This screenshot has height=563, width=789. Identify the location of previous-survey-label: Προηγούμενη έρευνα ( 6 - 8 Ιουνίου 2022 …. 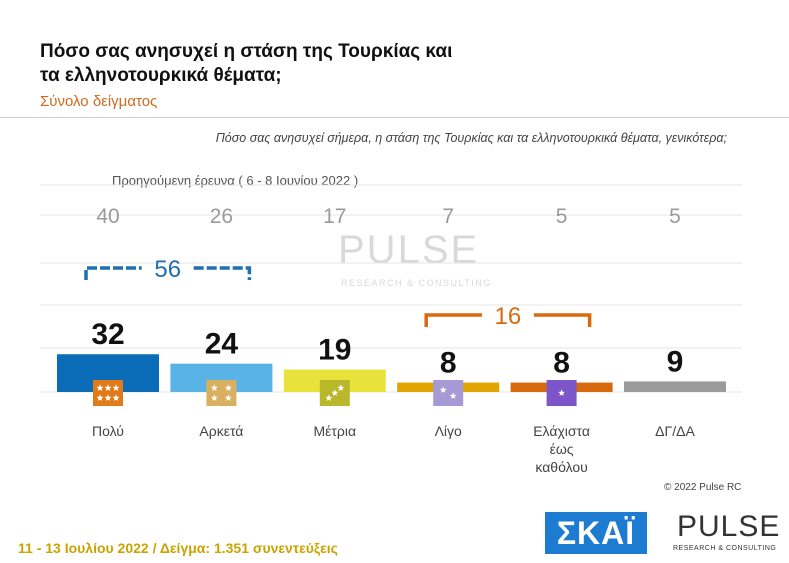
(235, 180).